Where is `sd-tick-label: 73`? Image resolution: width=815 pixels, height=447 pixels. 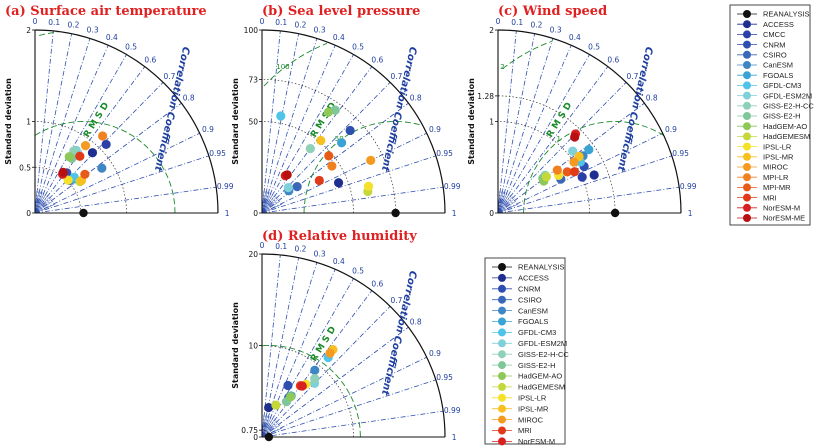
sd-tick-label: 73 is located at coordinates (253, 79).